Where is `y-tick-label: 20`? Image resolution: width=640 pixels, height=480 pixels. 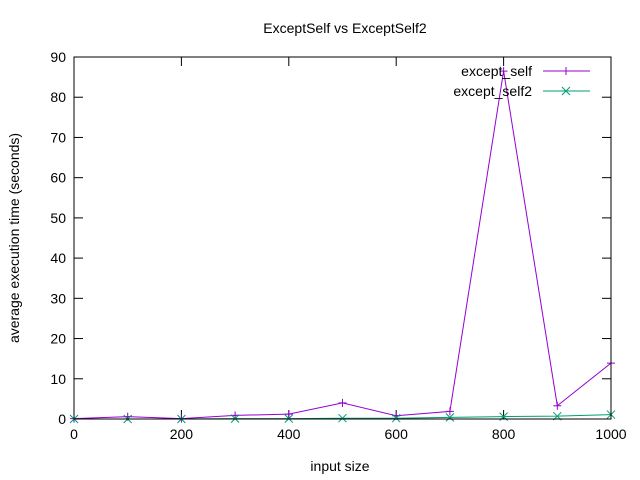
y-tick-label: 20 is located at coordinates (58, 339).